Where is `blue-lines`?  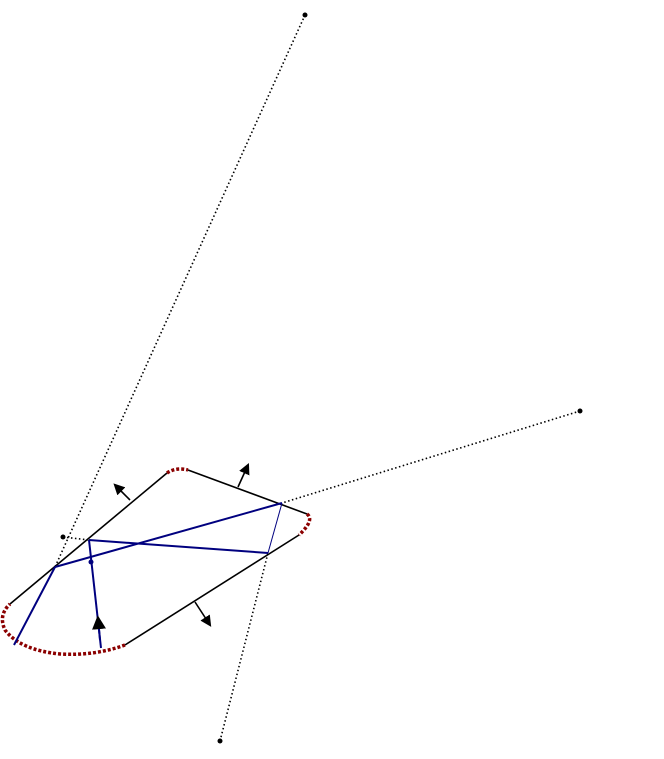 blue-lines is located at coordinates (148, 575).